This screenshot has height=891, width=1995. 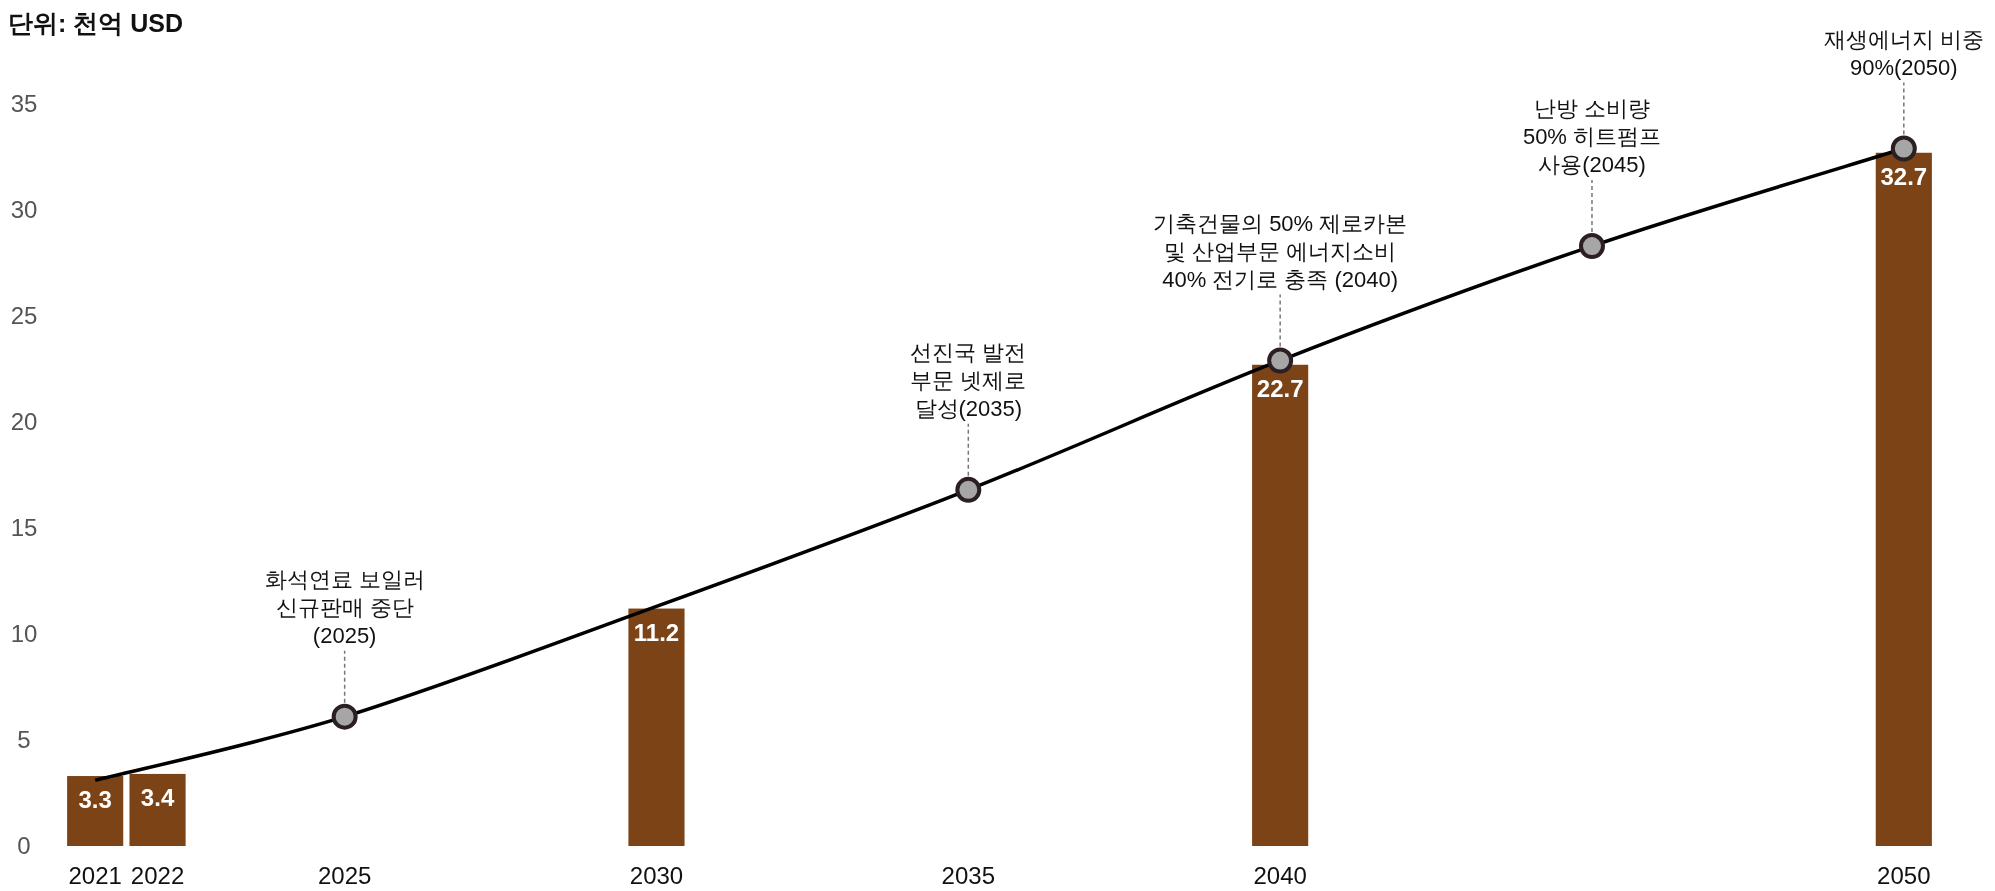 I want to click on annotation: 기축건물의 50% 제로카본 및 산업부문 에너지소비 40% 전기로 충족 (2040), so click(x=1280, y=251).